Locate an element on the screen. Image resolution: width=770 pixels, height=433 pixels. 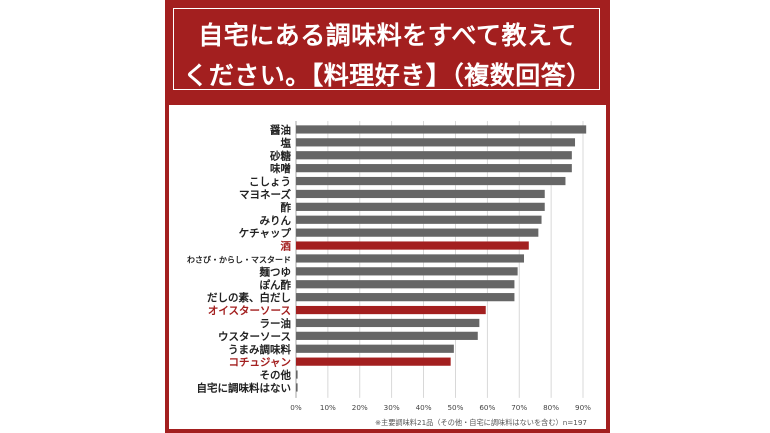
category-label: わさび・からし・マスタード is located at coordinates (239, 259).